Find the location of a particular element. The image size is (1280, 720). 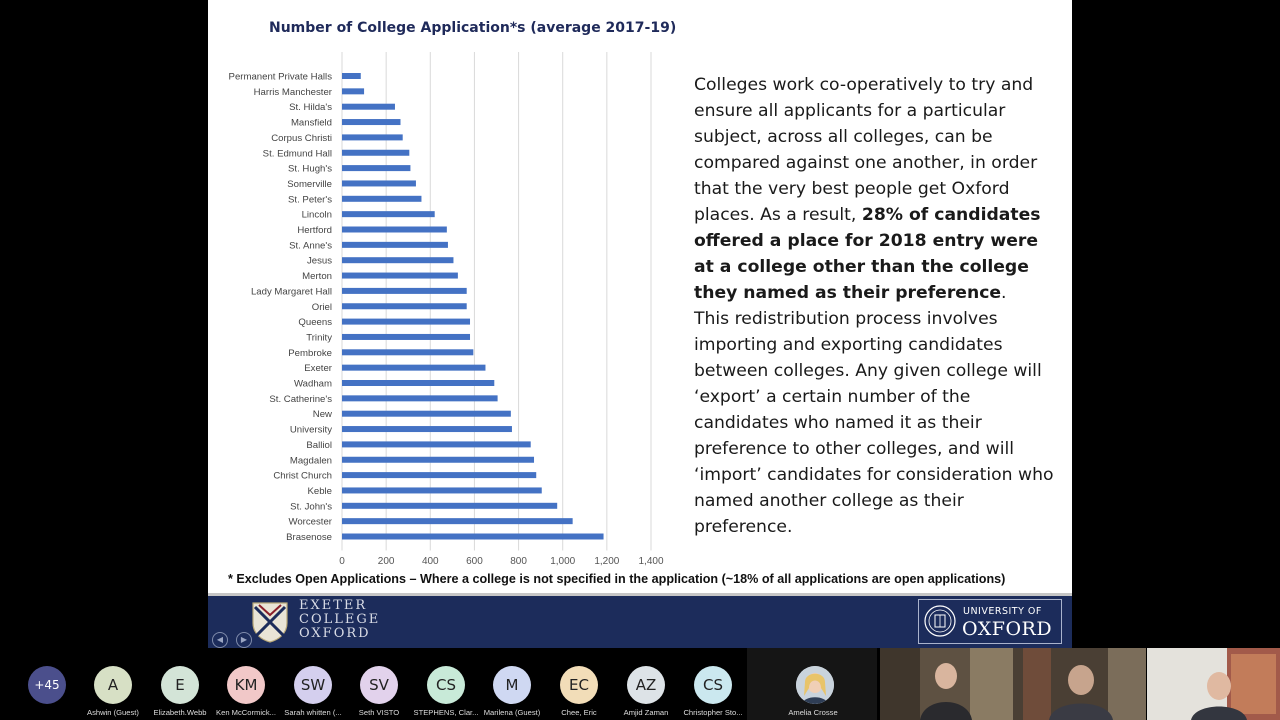

category-label: St. Edmund Hall is located at coordinates (297, 153).